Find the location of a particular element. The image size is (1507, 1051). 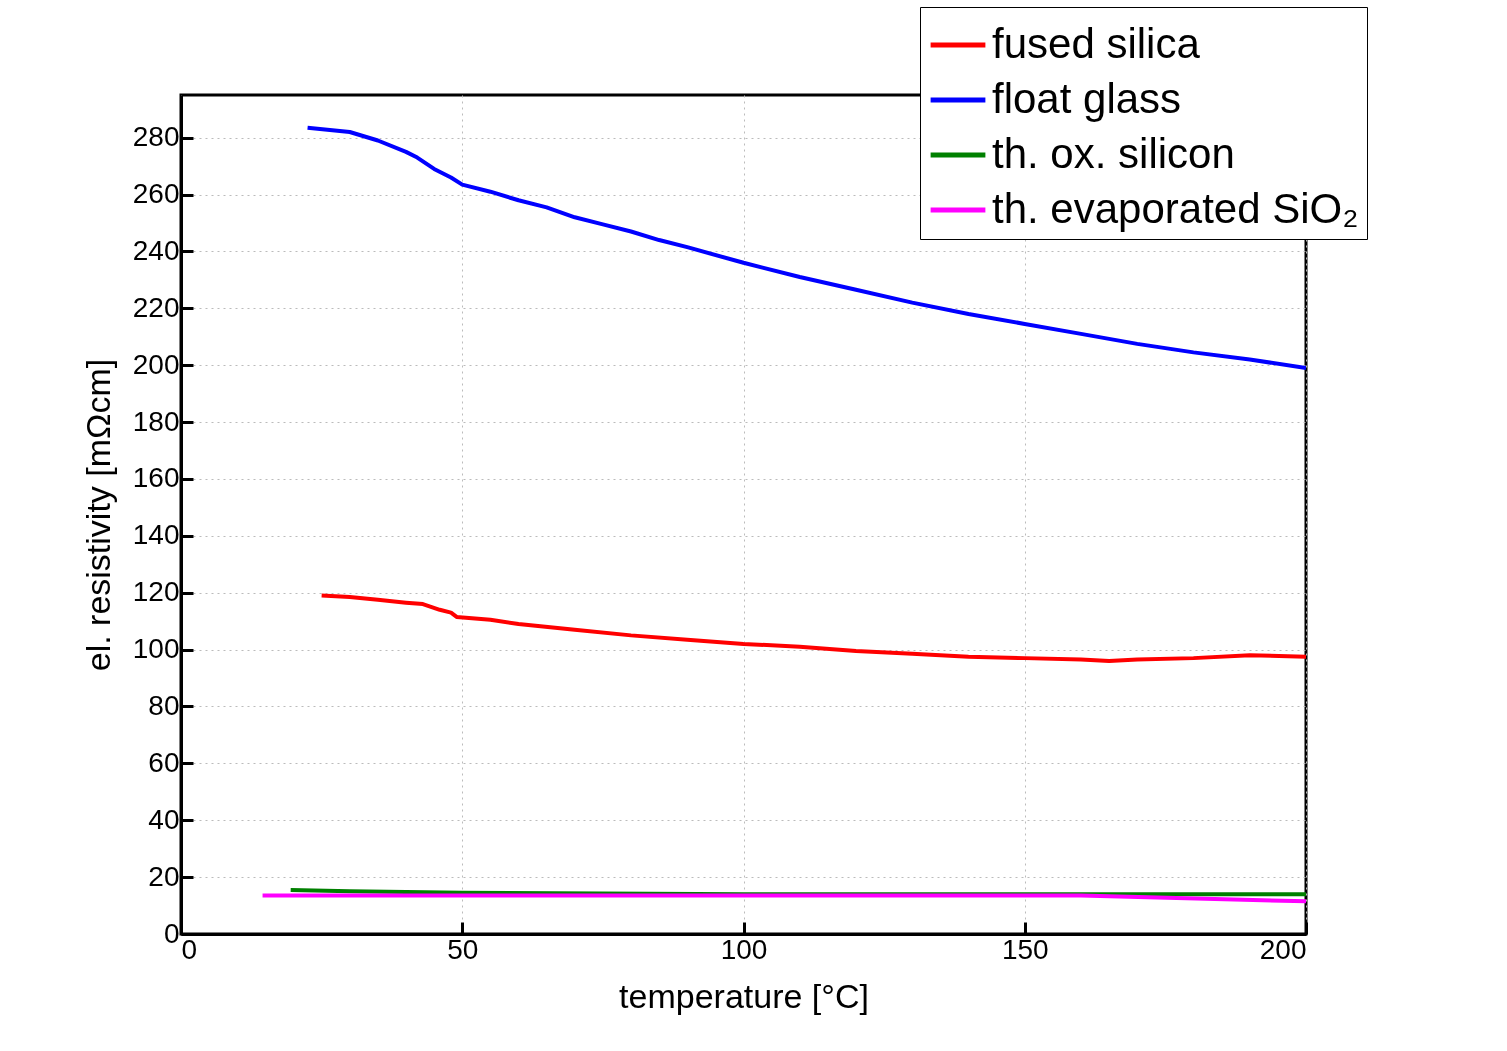

y-tick-label: 260 is located at coordinates (156, 194).